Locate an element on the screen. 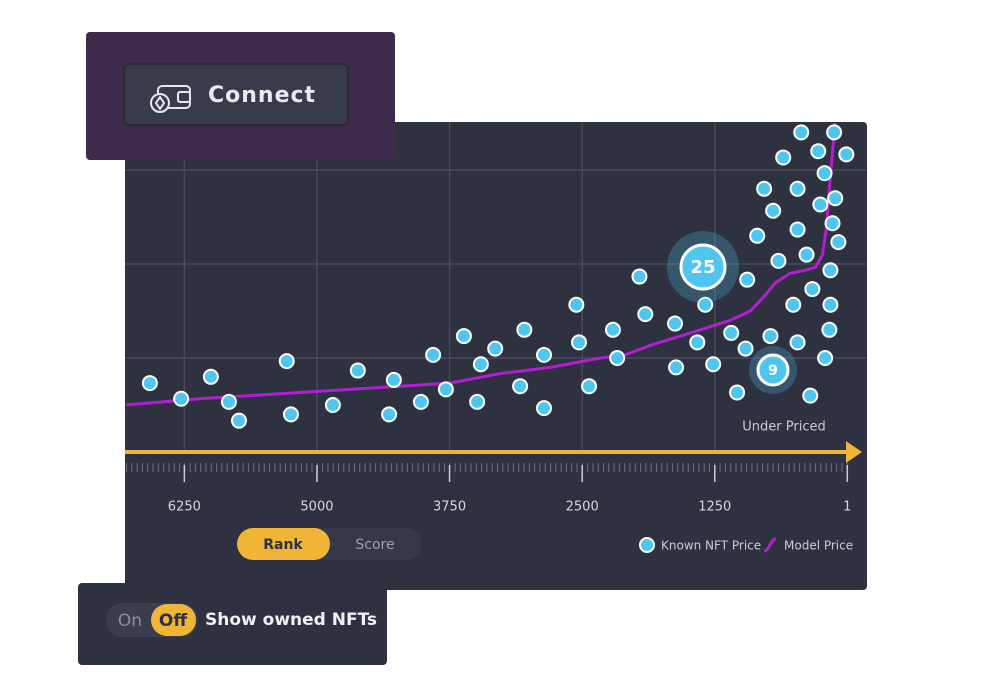  x-tick-label: 1 is located at coordinates (847, 507).